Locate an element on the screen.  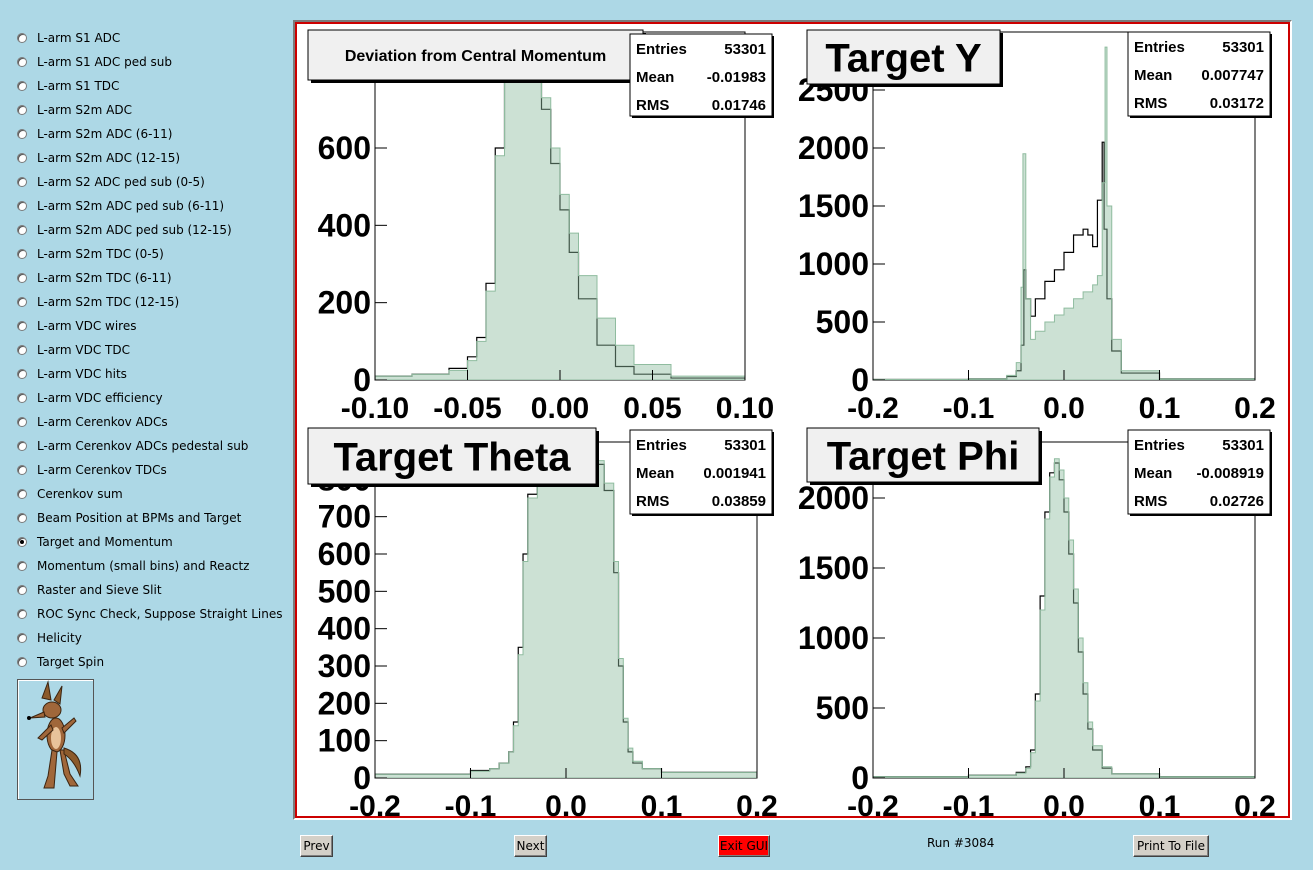
y-tick-label: 2000 is located at coordinates (833, 148).